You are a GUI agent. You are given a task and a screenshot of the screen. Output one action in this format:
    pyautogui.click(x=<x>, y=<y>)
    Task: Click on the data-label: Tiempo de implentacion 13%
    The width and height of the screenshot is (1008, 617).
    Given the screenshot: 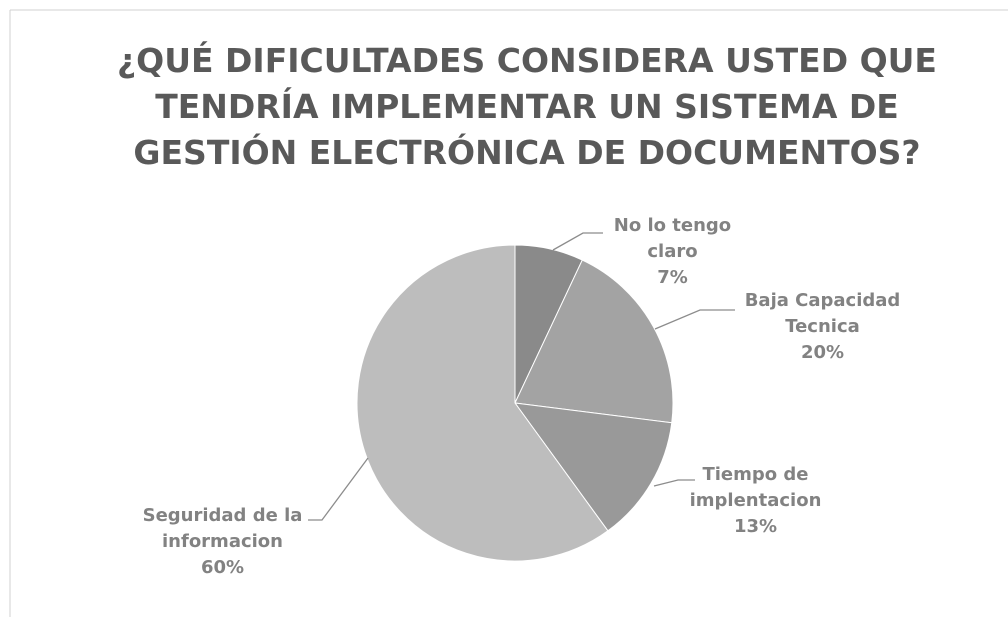 What is the action you would take?
    pyautogui.click(x=755, y=501)
    